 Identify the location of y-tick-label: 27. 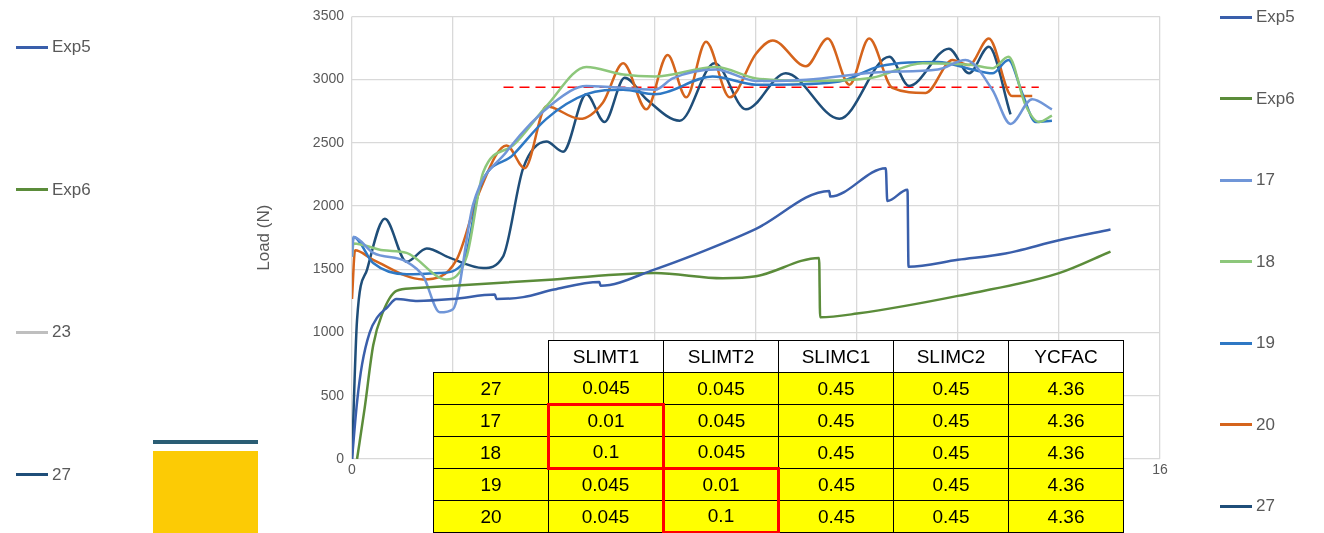
(491, 388).